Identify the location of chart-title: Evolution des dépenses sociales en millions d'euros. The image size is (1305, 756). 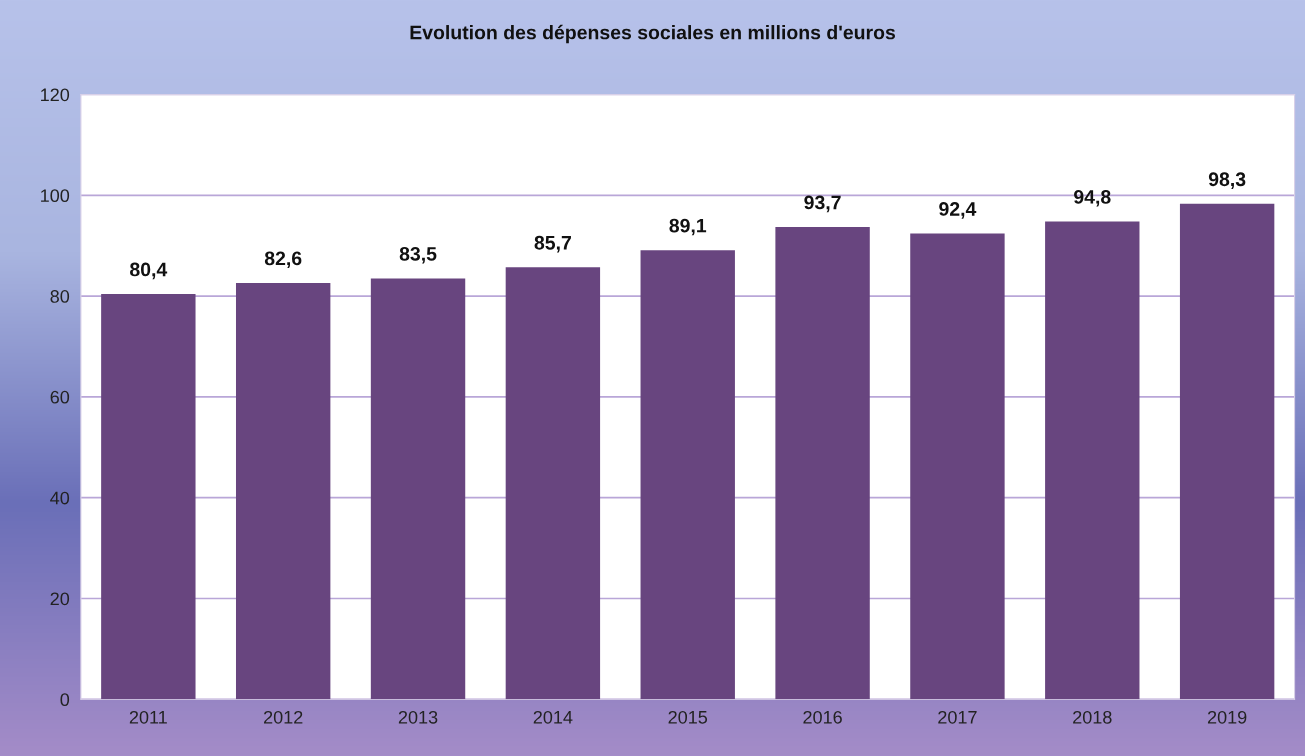
(652, 34).